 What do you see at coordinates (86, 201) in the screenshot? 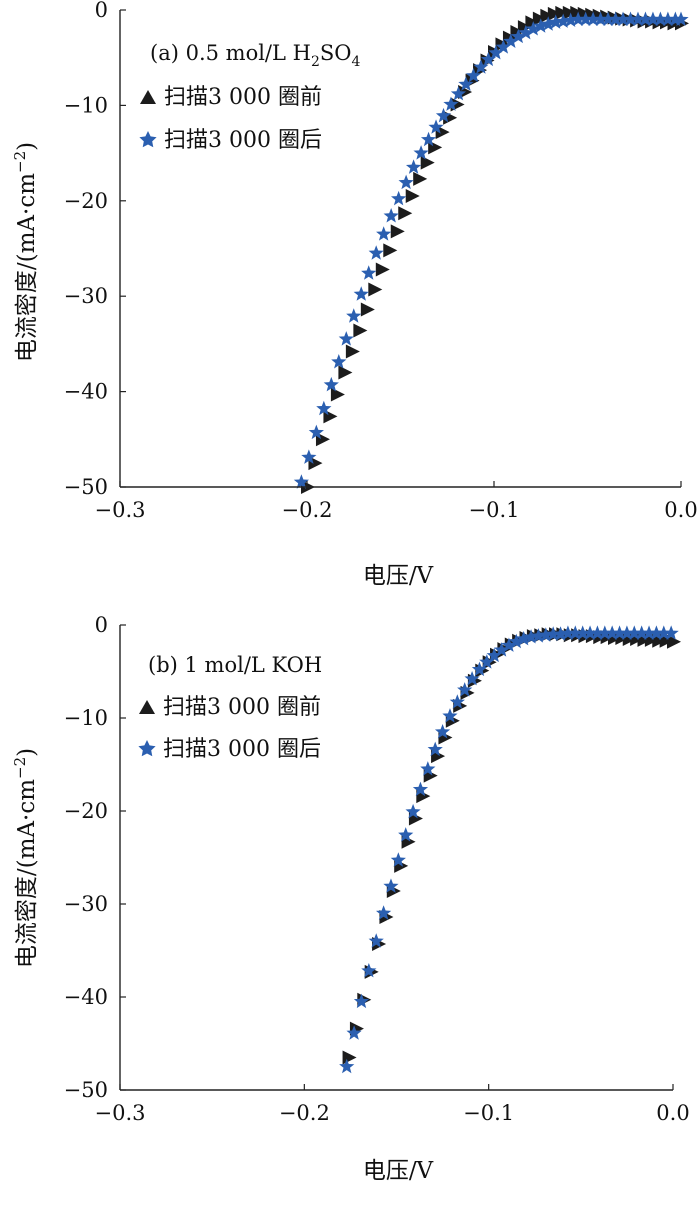
I see `panel-a-y-tick-label: −20` at bounding box center [86, 201].